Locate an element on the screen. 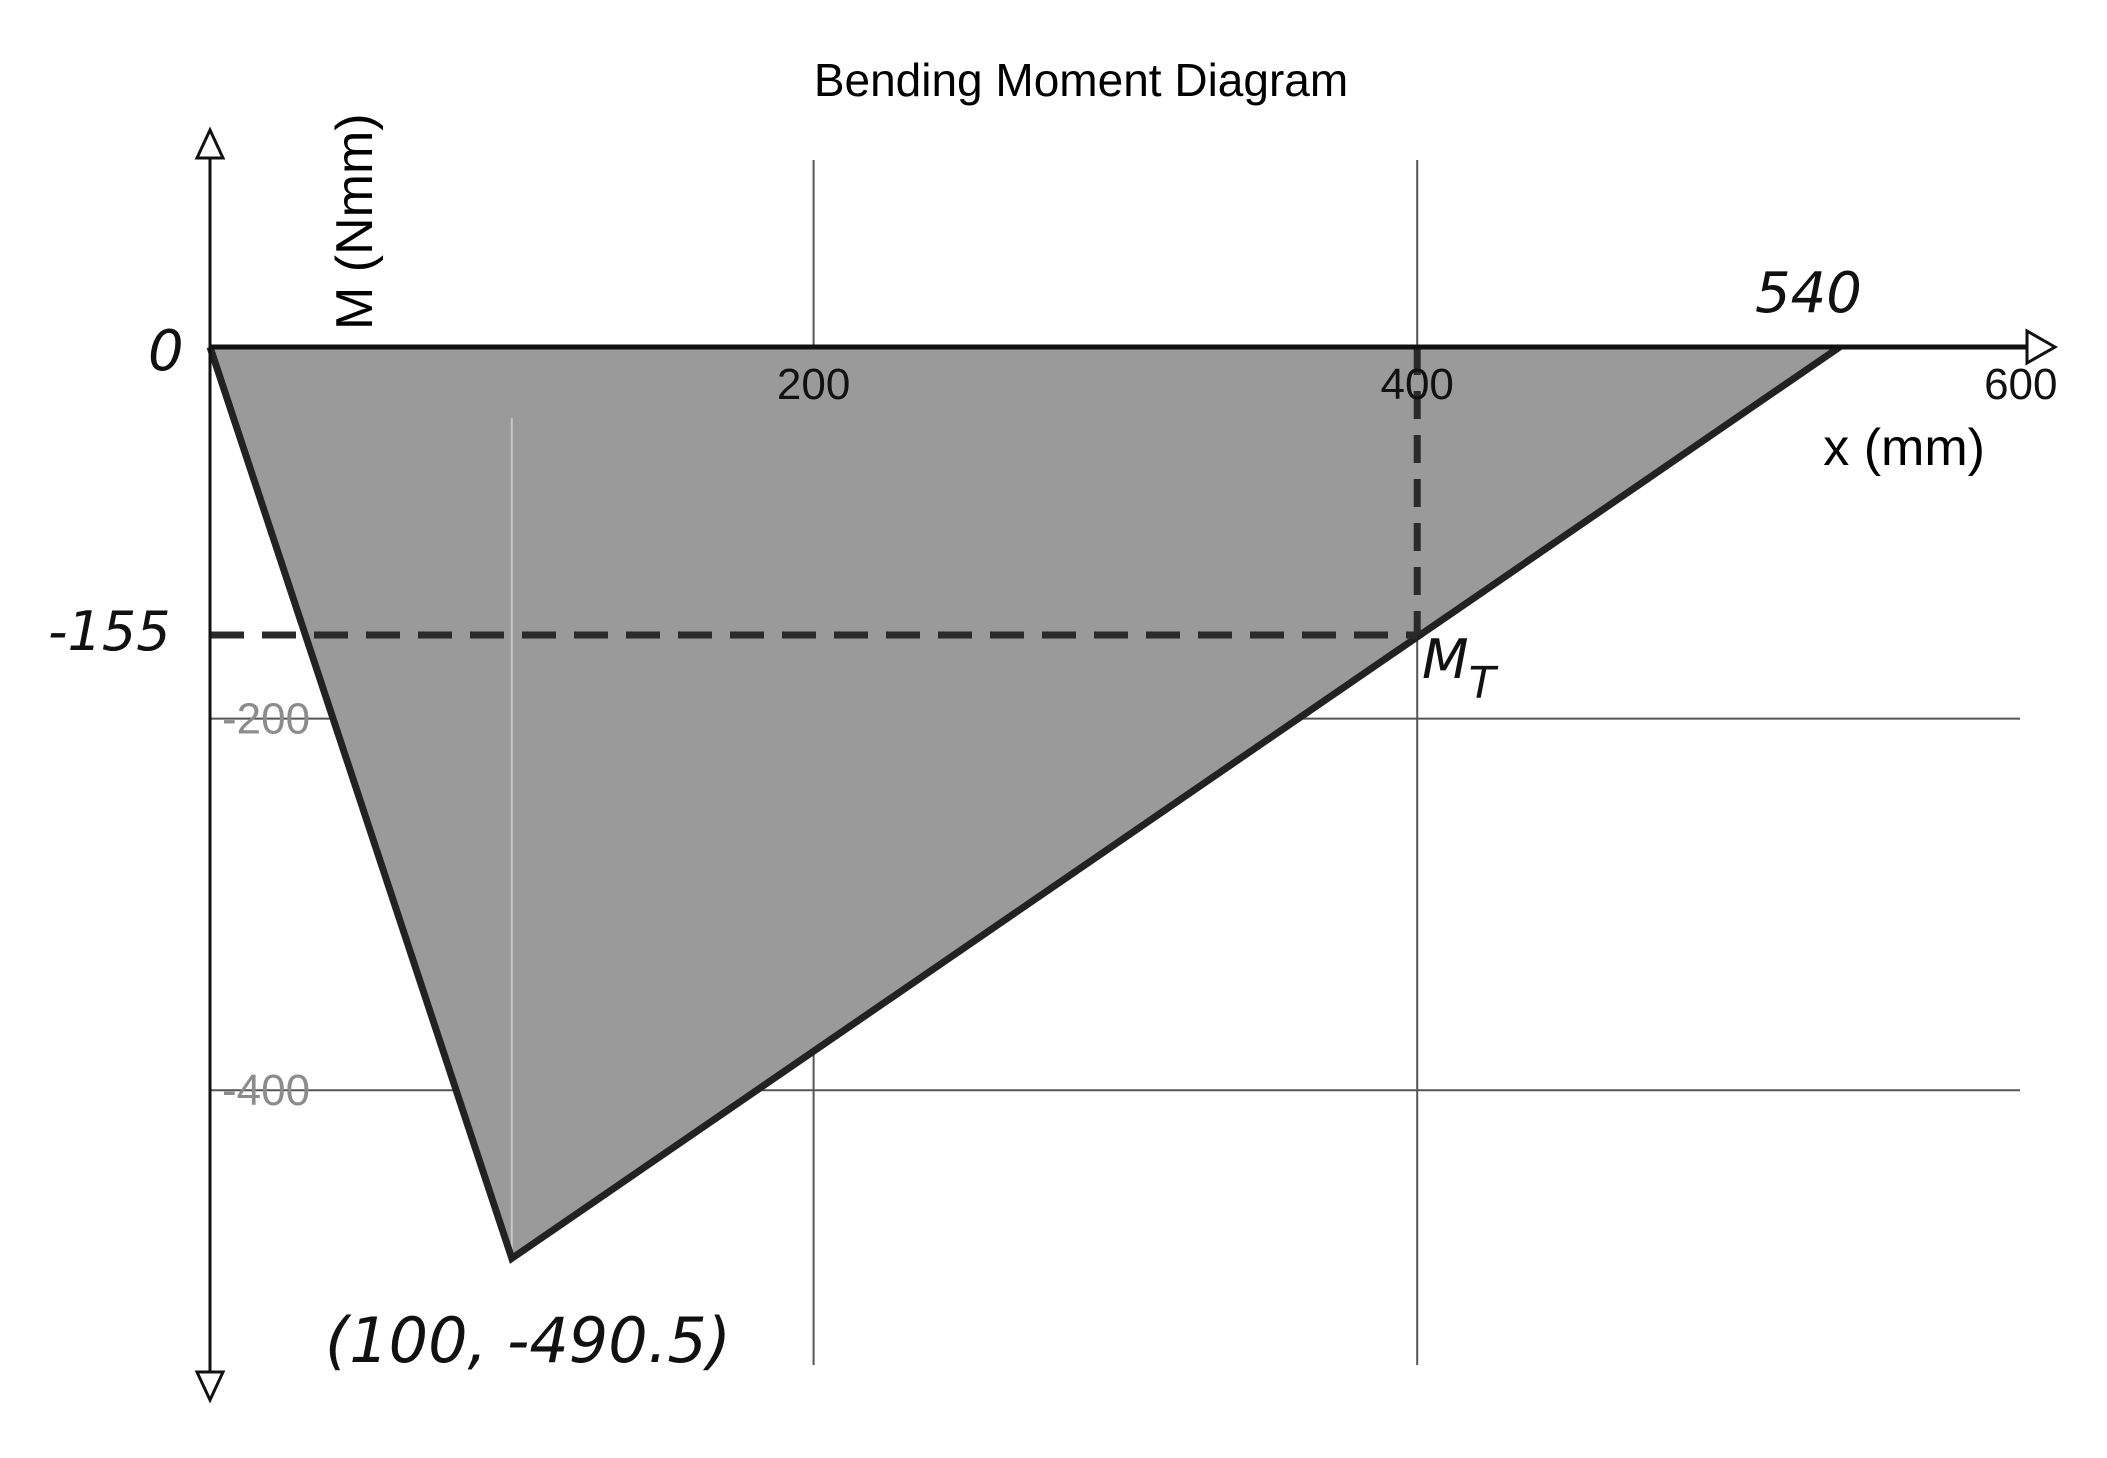  y-tick-label--200: -200 is located at coordinates (266, 719).